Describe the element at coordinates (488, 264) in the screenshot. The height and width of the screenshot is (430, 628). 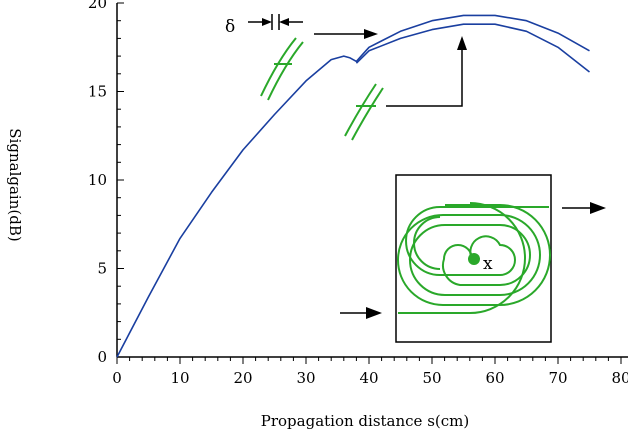
I see `spiral-center-label: x` at that location.